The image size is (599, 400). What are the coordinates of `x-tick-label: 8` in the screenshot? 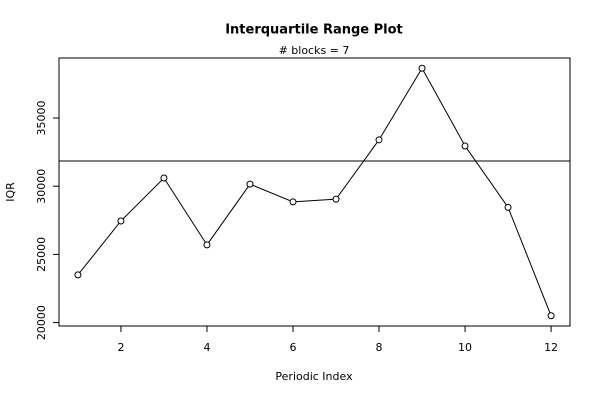 It's located at (379, 347).